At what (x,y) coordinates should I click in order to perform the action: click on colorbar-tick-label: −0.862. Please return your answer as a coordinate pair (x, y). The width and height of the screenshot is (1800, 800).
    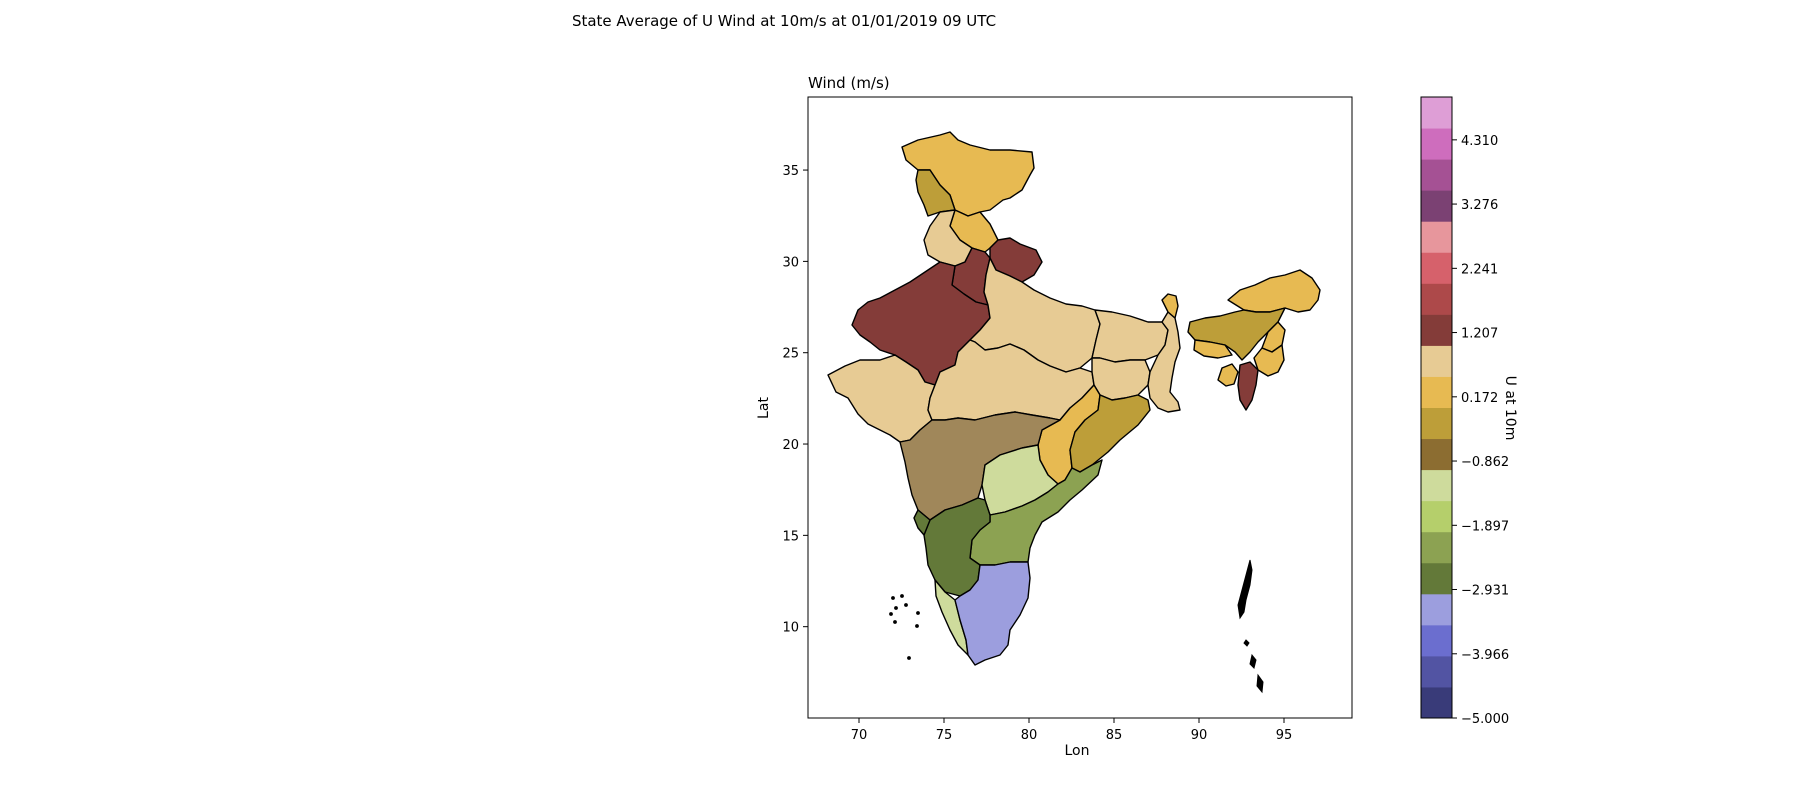
    Looking at the image, I should click on (1485, 462).